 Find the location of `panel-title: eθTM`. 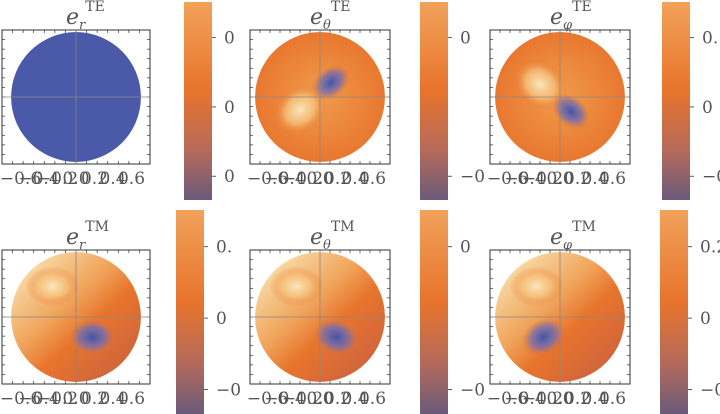

panel-title: eθTM is located at coordinates (332, 236).